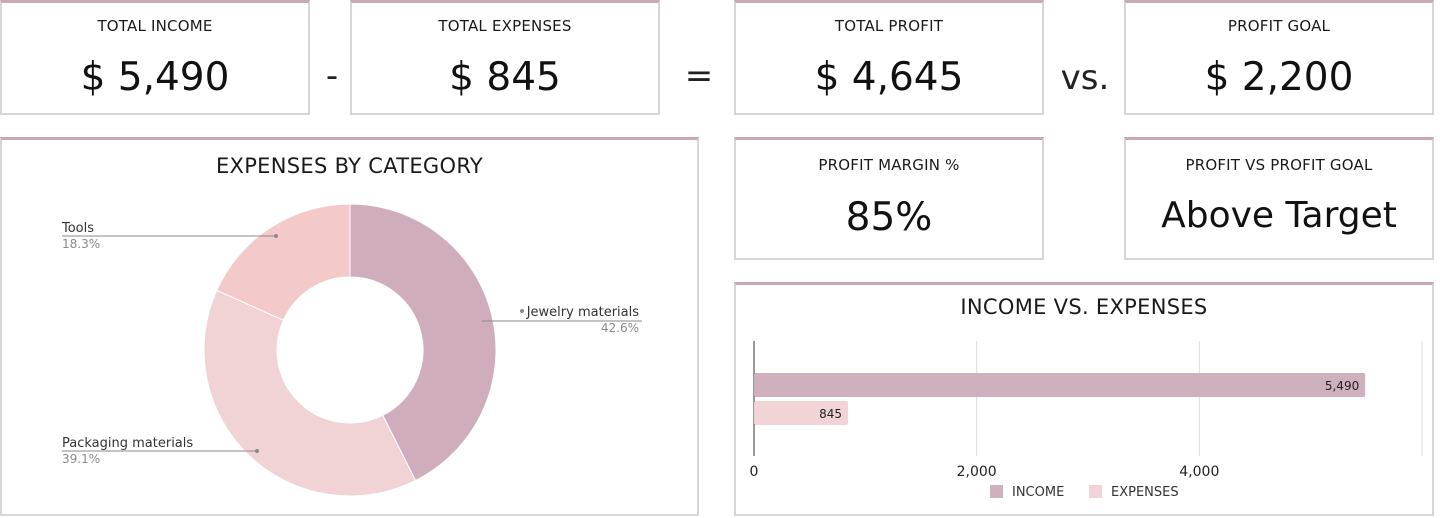  I want to click on total-income-value: $ 5,490, so click(155, 77).